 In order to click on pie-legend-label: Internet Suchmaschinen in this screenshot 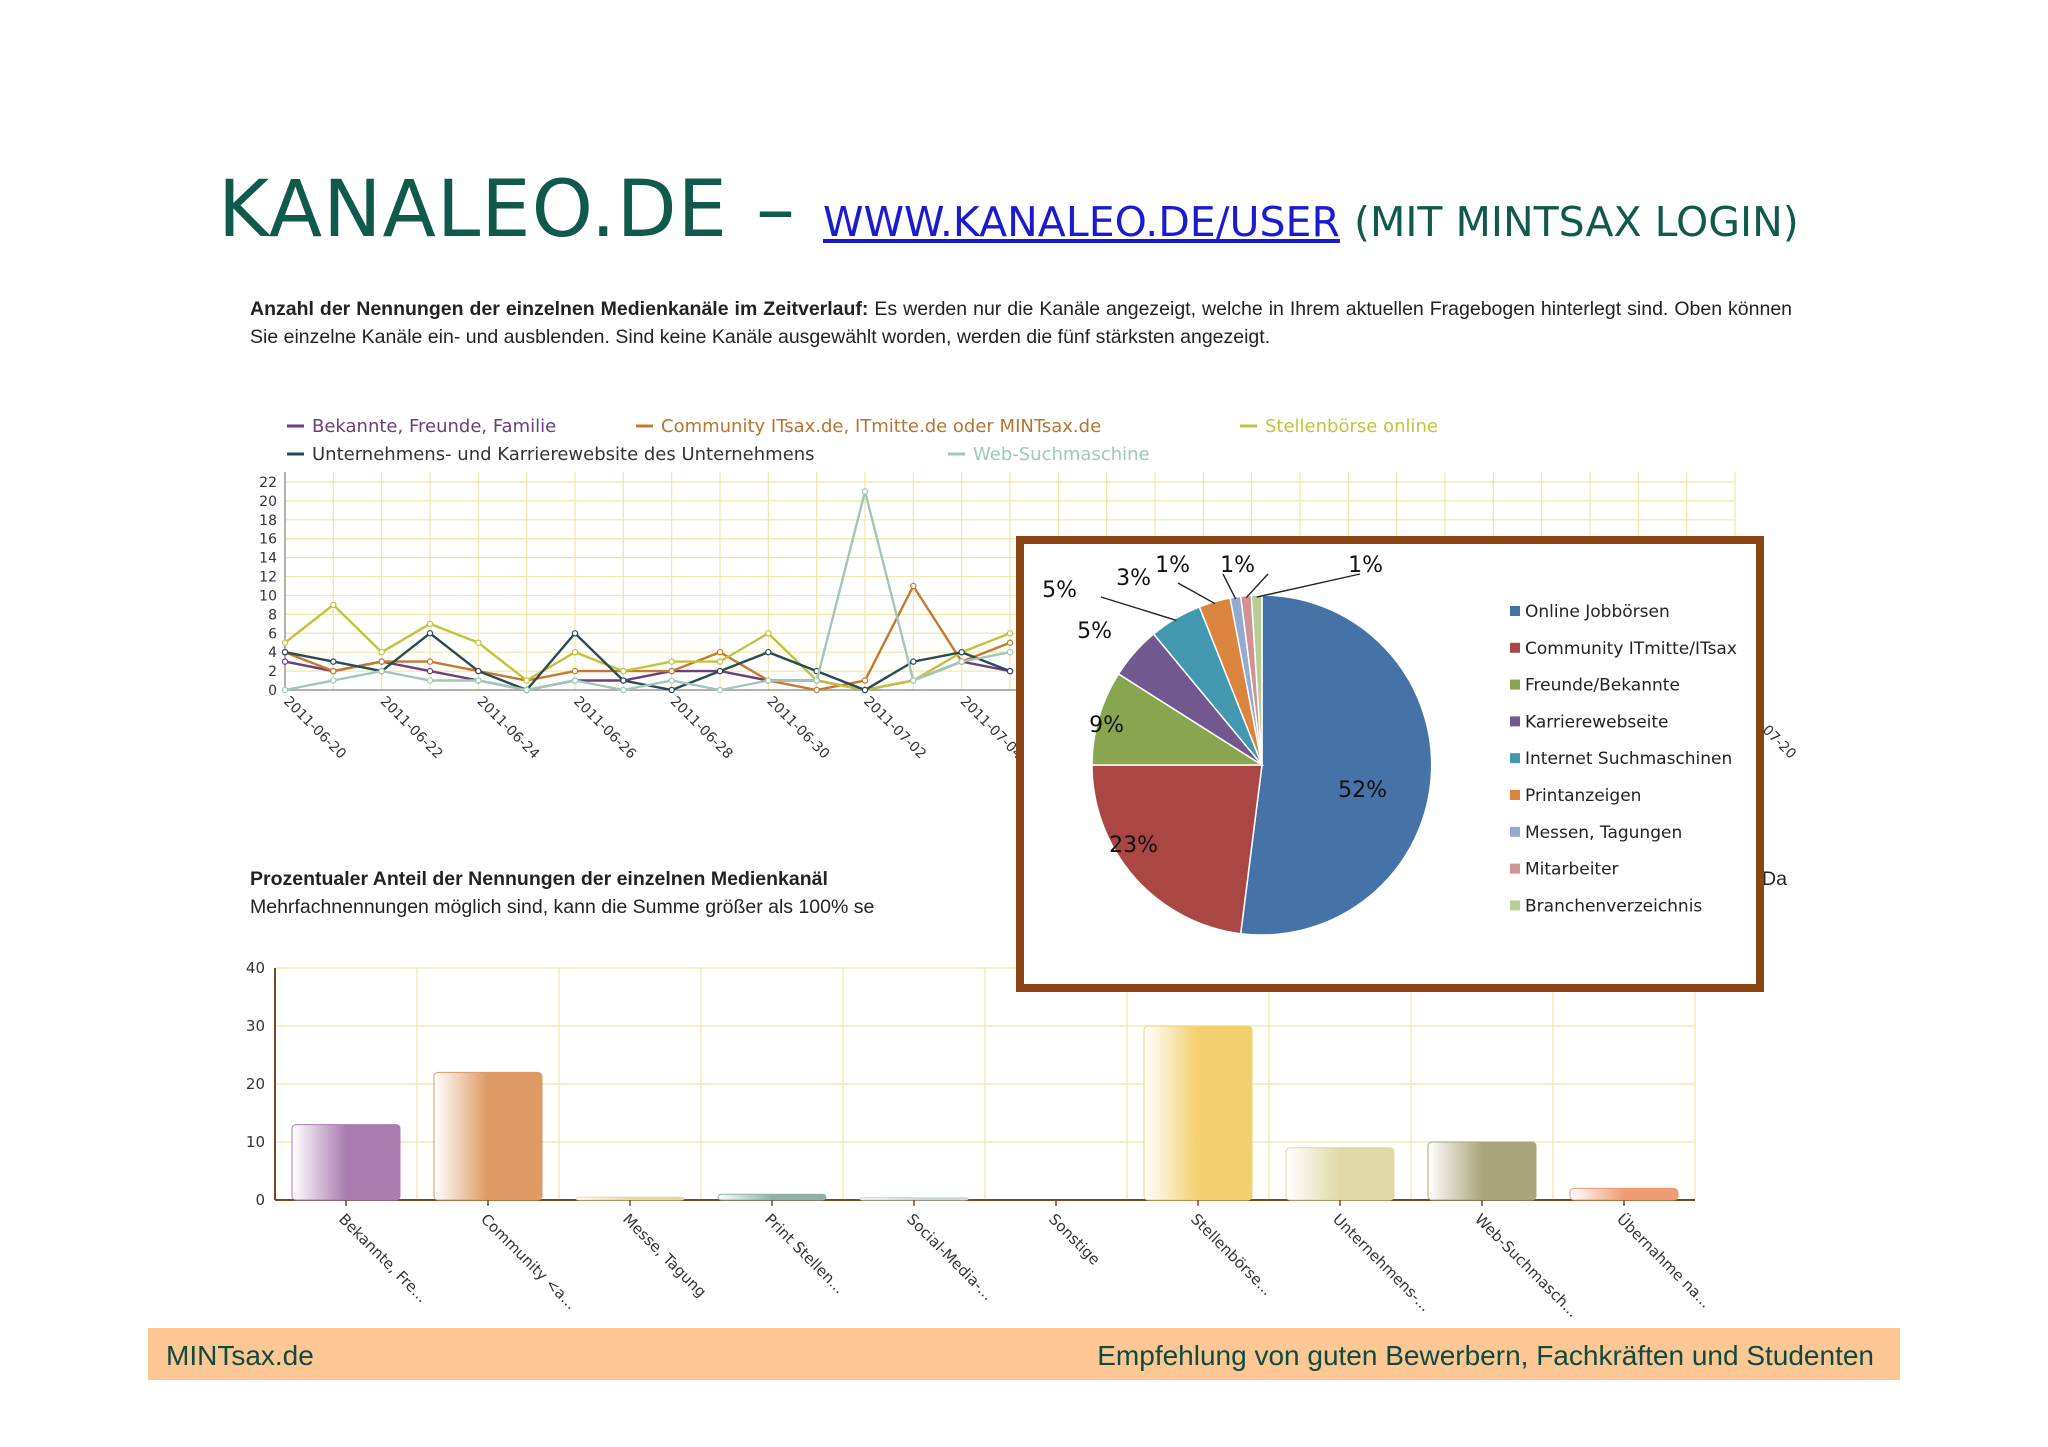, I will do `click(1628, 759)`.